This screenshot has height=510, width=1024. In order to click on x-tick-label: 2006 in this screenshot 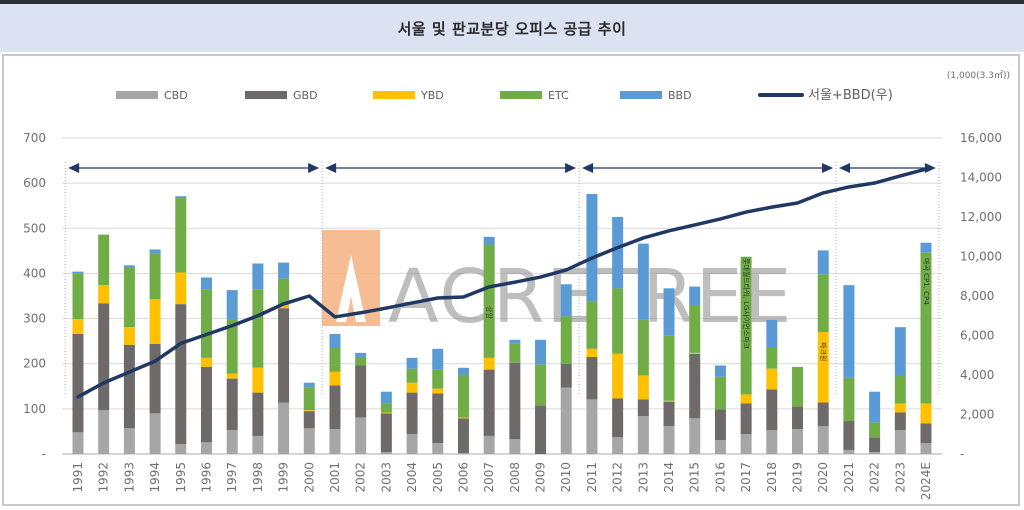, I will do `click(463, 477)`.